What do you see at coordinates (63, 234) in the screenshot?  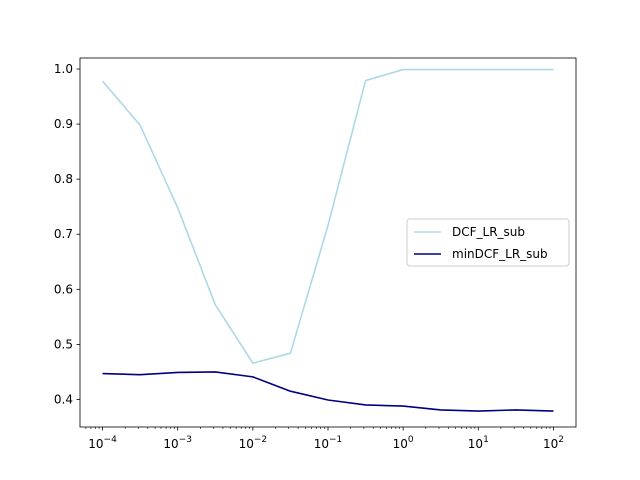 I see `y-tick-label: 0.7` at bounding box center [63, 234].